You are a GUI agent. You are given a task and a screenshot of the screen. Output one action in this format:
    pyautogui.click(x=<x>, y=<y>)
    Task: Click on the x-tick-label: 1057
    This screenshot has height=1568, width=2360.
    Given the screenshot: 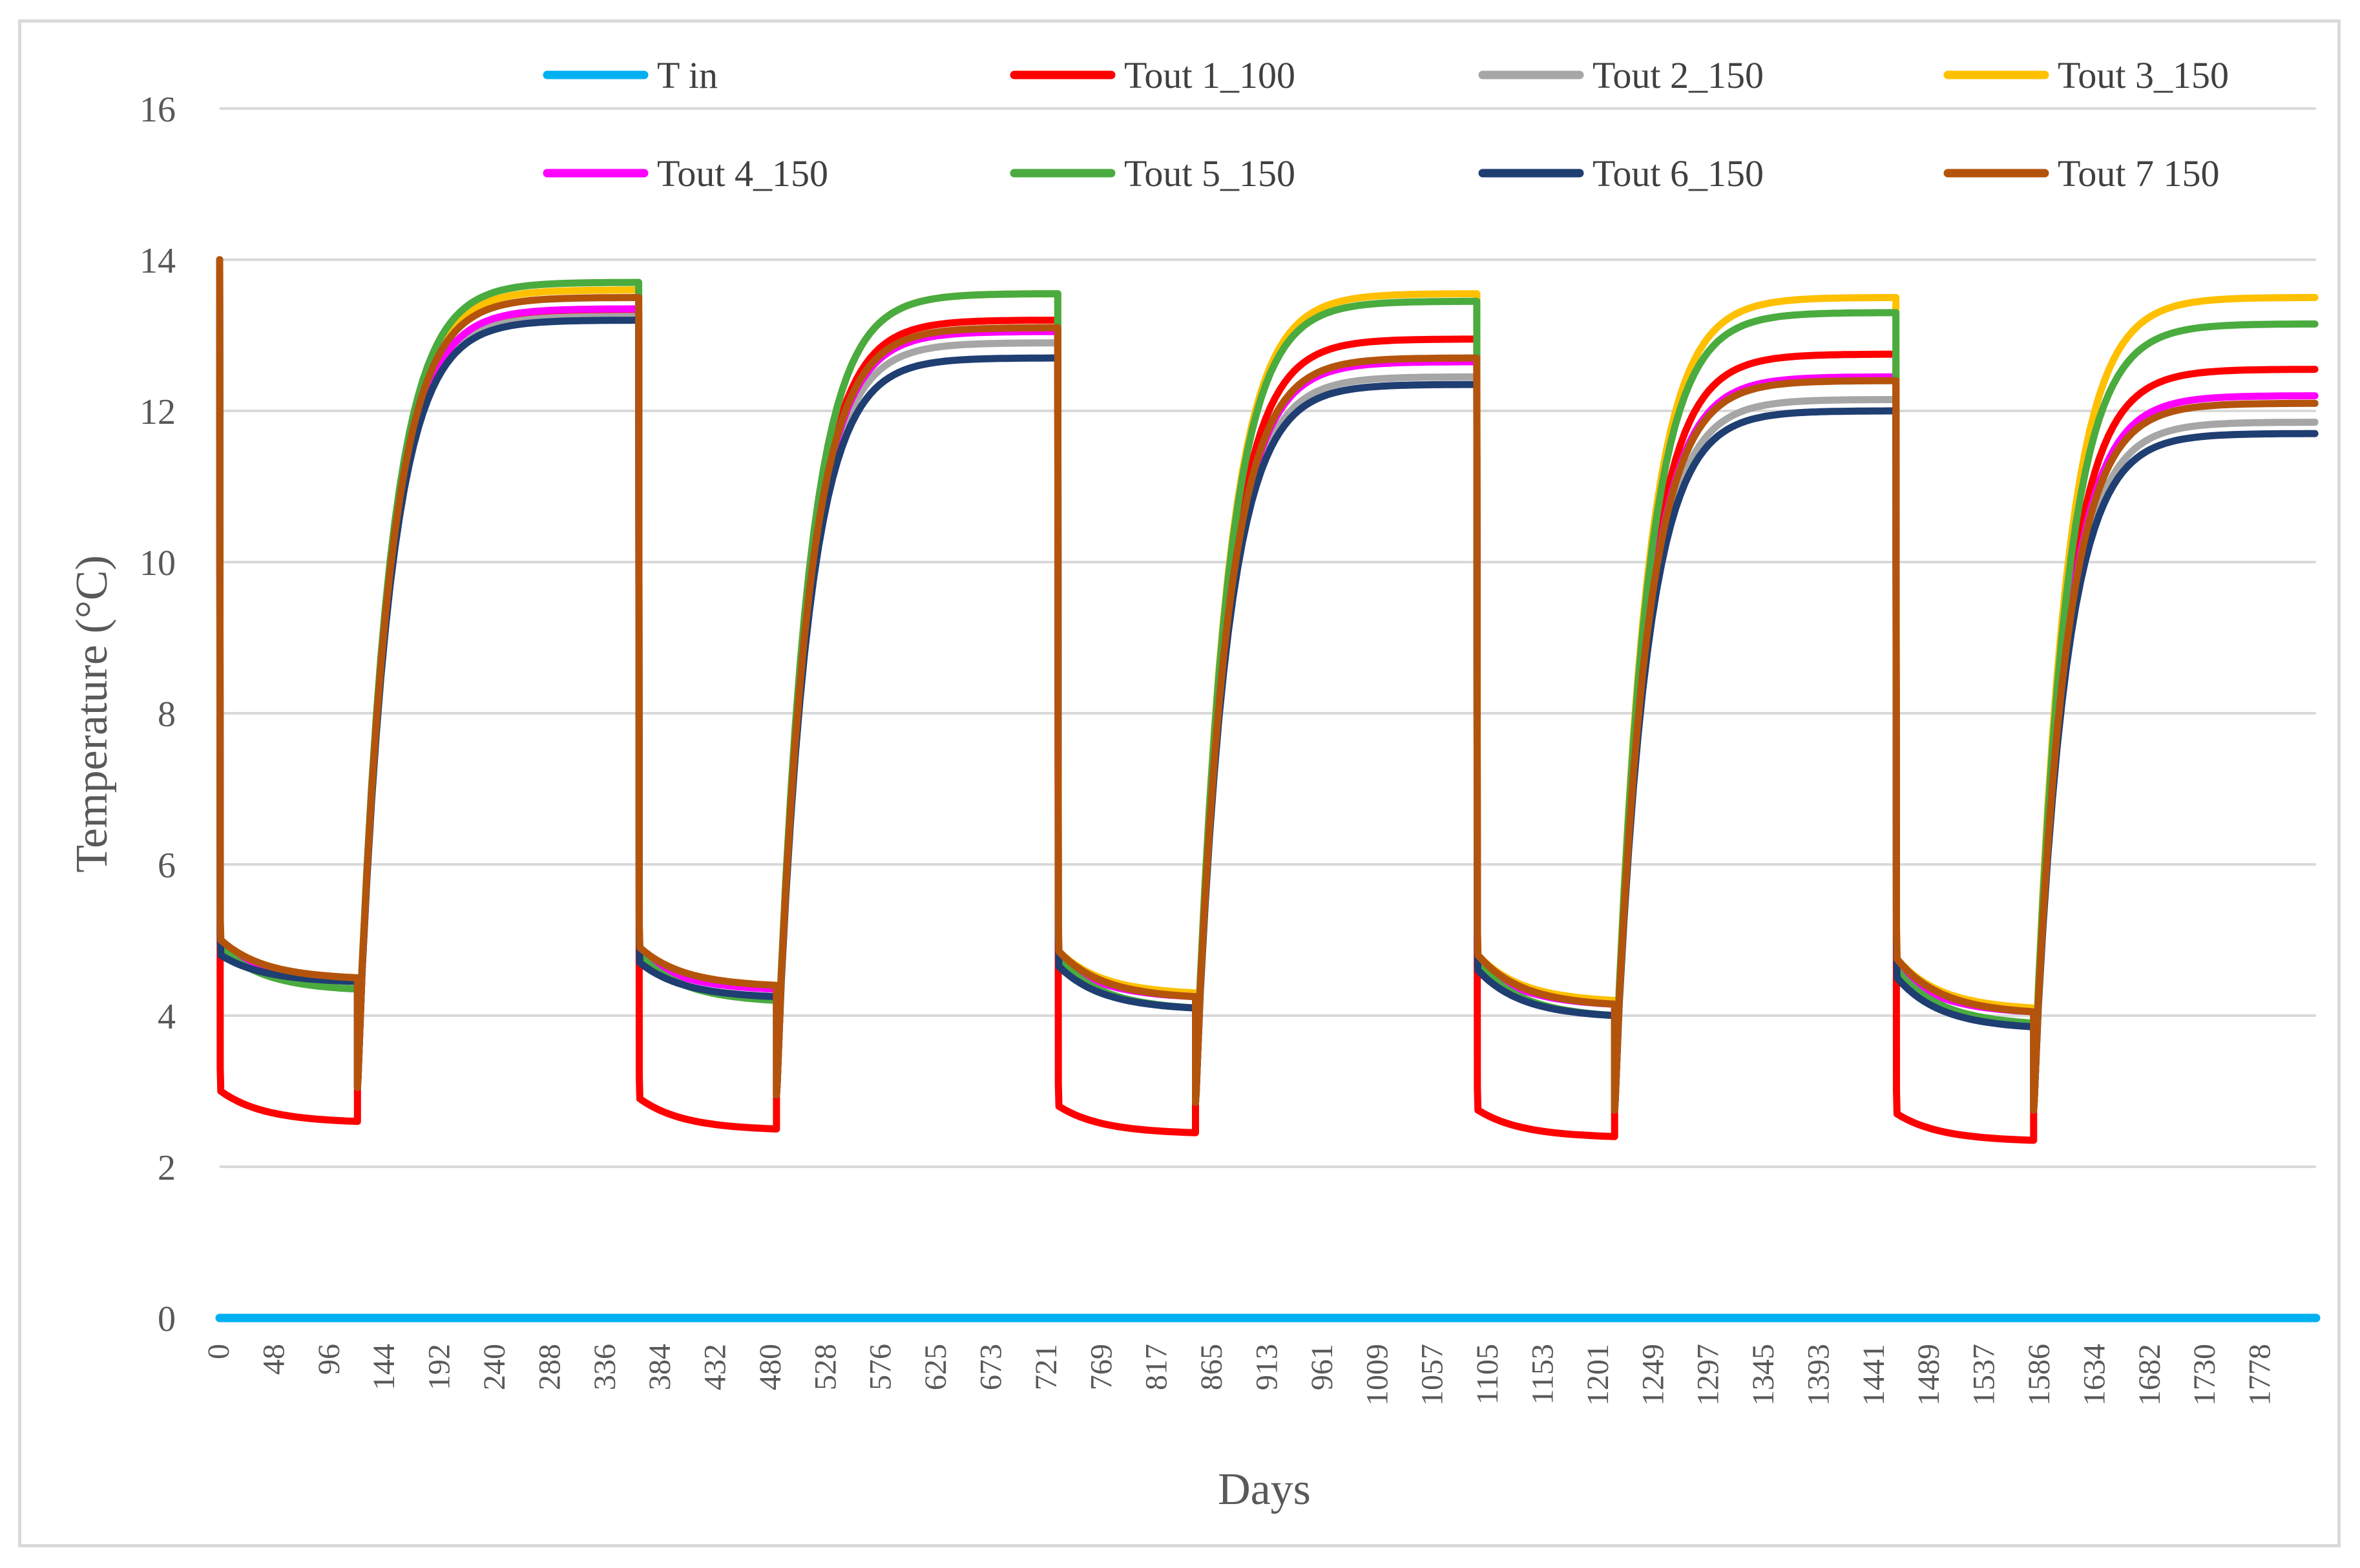 What is the action you would take?
    pyautogui.click(x=1432, y=1375)
    